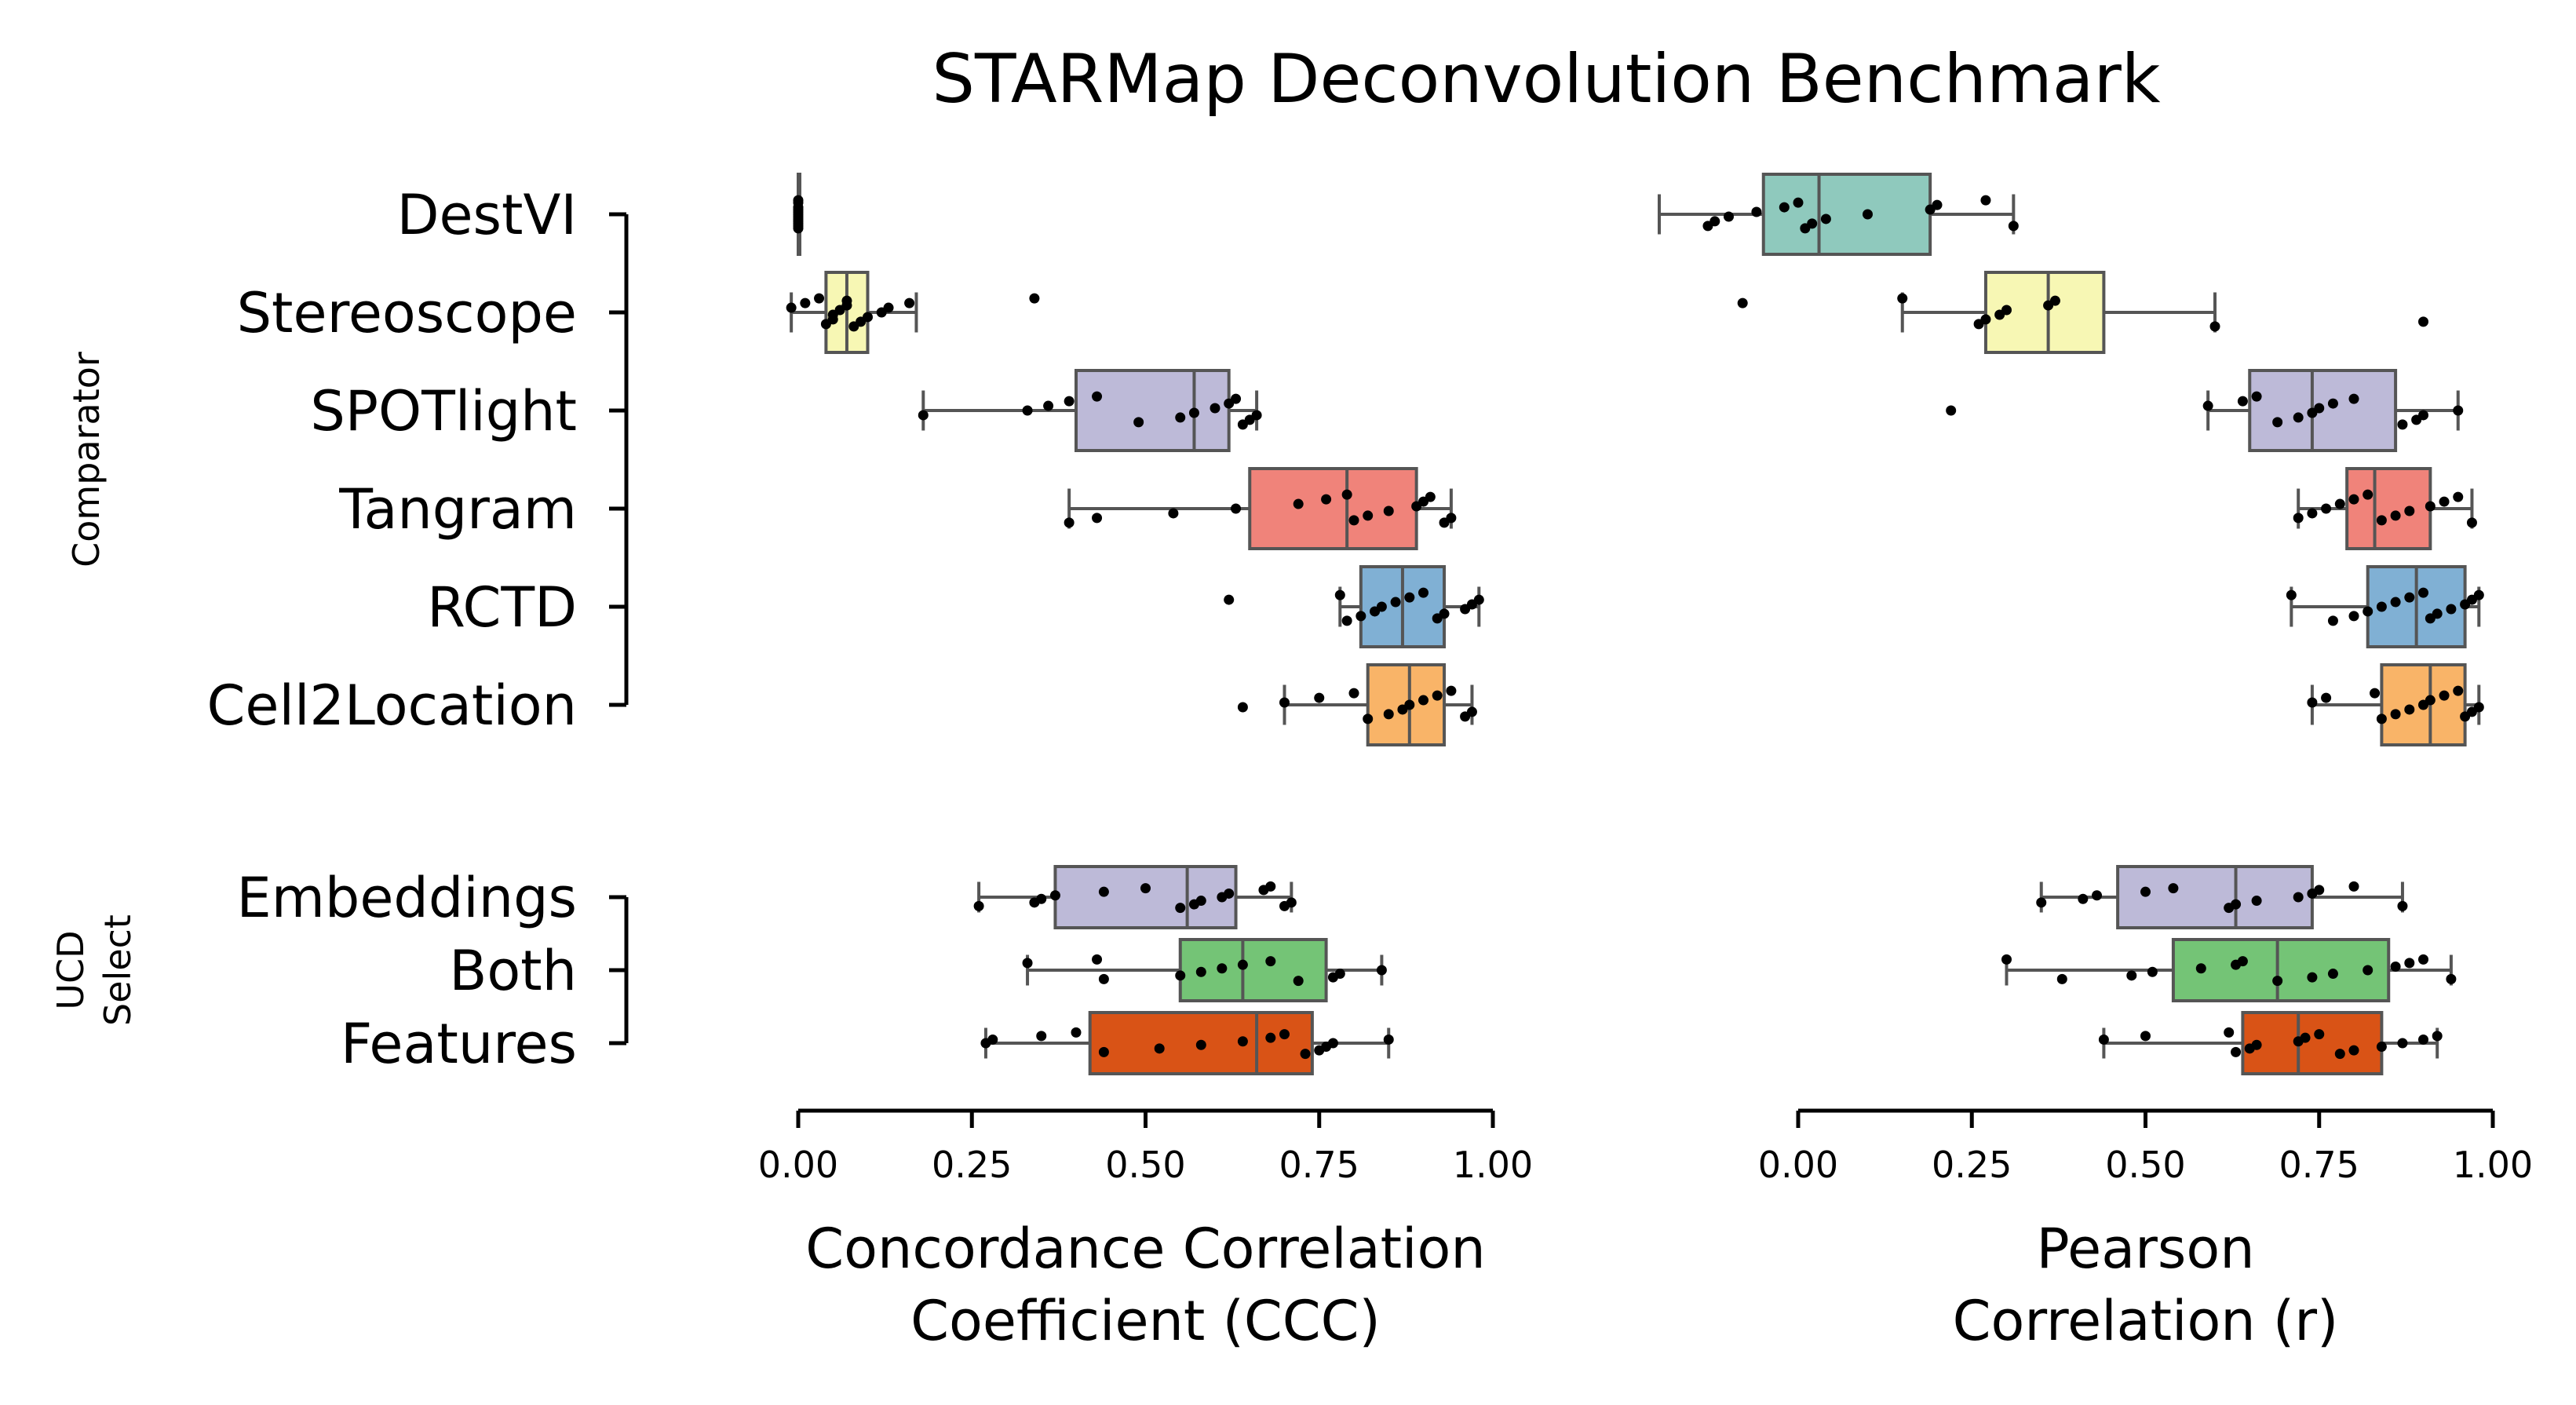  I want to click on box-both, so click(2229, 970).